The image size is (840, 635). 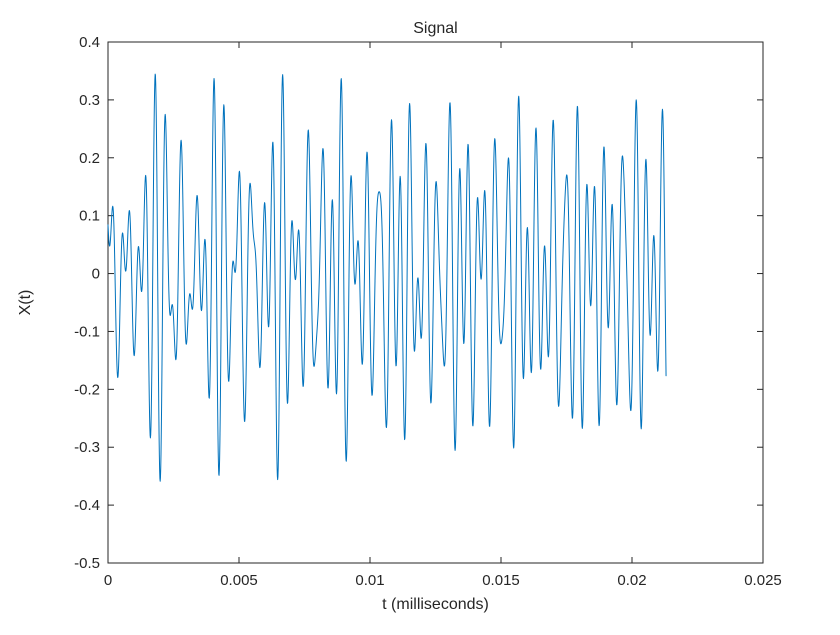 I want to click on y-tick-label: -0.4, so click(x=87, y=505).